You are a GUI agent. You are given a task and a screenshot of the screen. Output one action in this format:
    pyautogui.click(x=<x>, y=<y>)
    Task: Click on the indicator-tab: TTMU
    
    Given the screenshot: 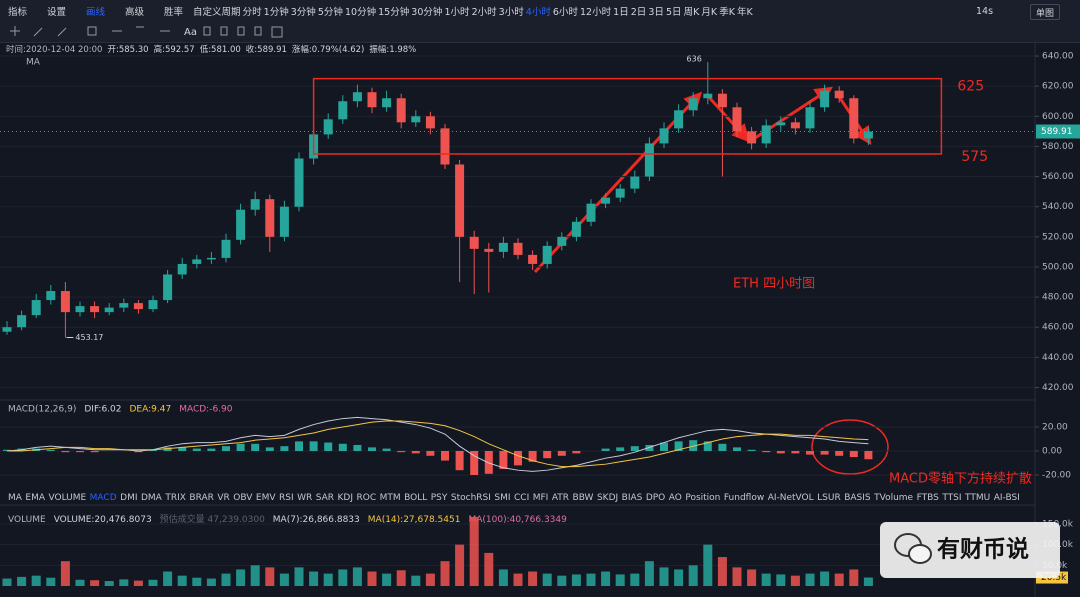 What is the action you would take?
    pyautogui.click(x=978, y=497)
    